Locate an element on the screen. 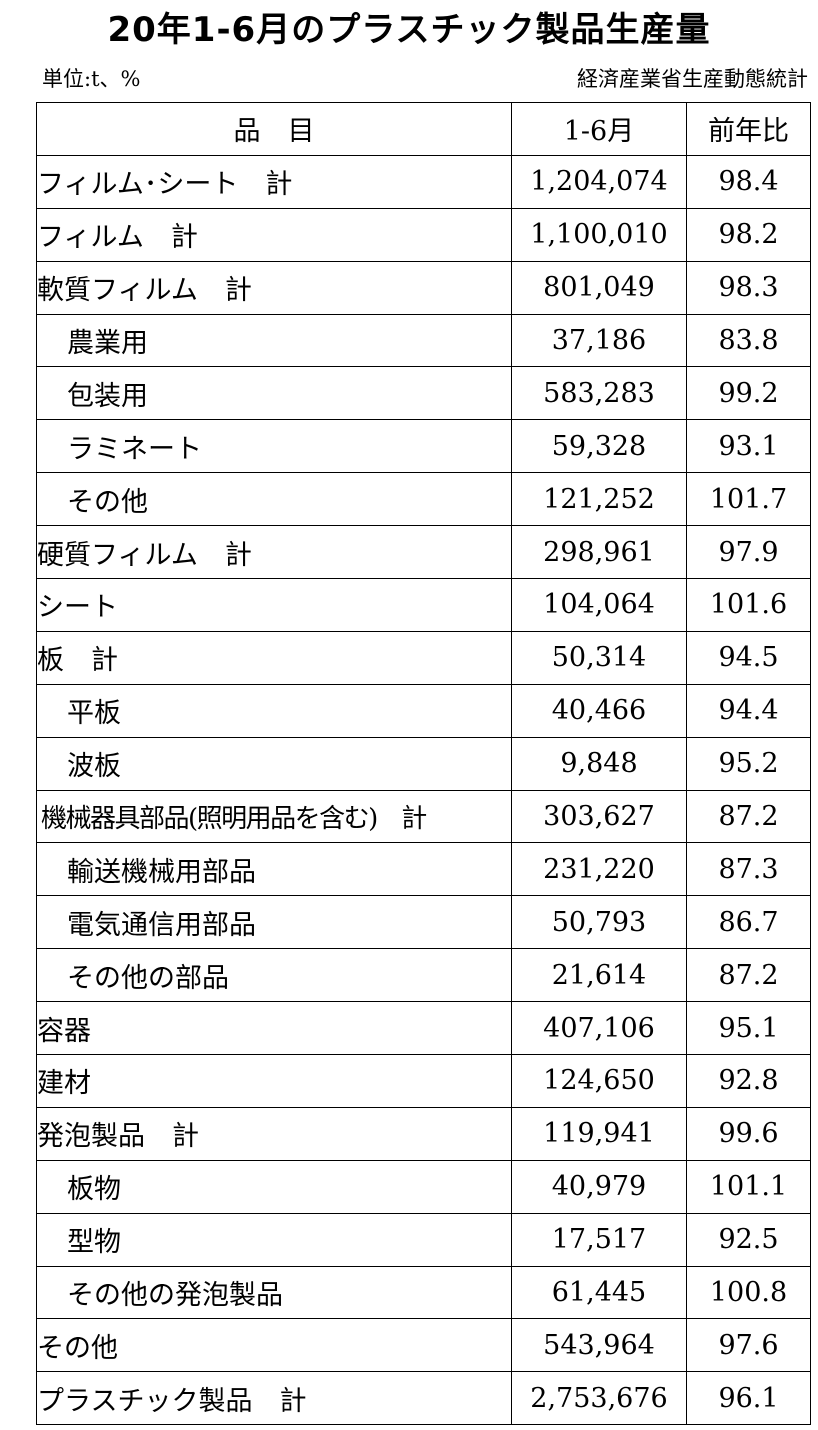 The height and width of the screenshot is (1430, 818). table-row: フィルム･シート 計 1,204,074 98.4 is located at coordinates (423, 181).